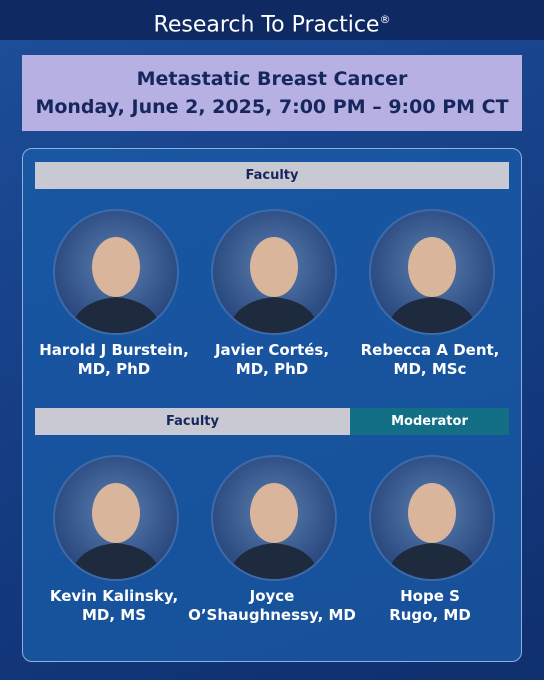  I want to click on person-credentials: MD, MSc, so click(430, 369).